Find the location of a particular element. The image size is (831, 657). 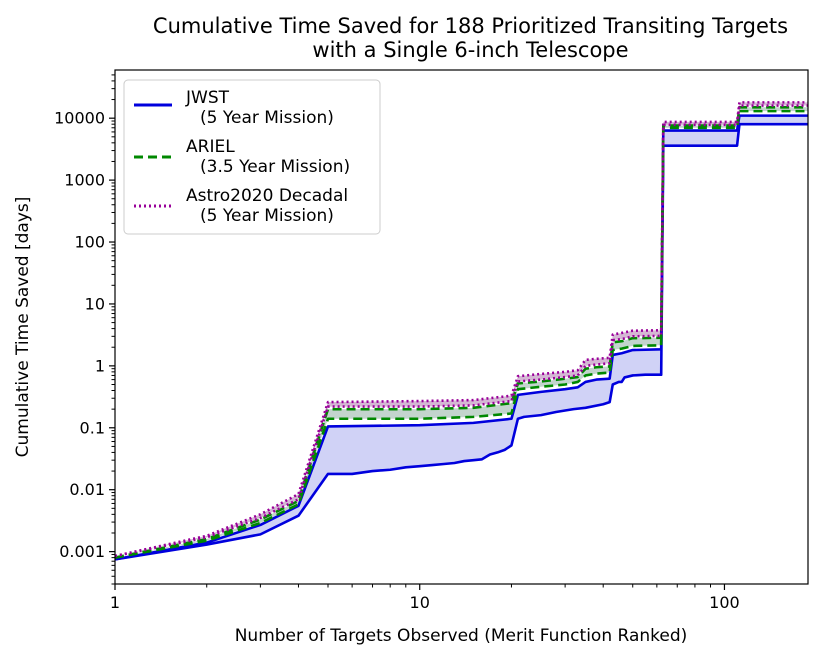

legend-sublabel-jwst: (5 Year Mission) is located at coordinates (267, 118).